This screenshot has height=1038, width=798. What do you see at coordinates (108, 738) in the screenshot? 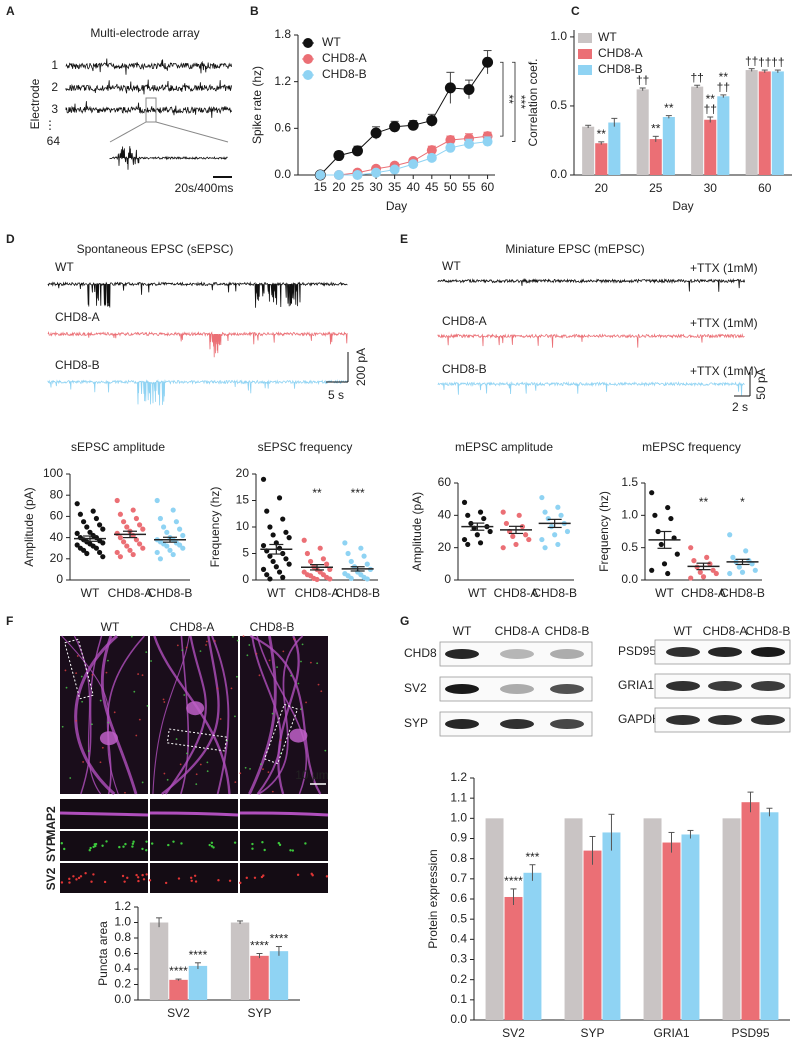
I see `soma` at bounding box center [108, 738].